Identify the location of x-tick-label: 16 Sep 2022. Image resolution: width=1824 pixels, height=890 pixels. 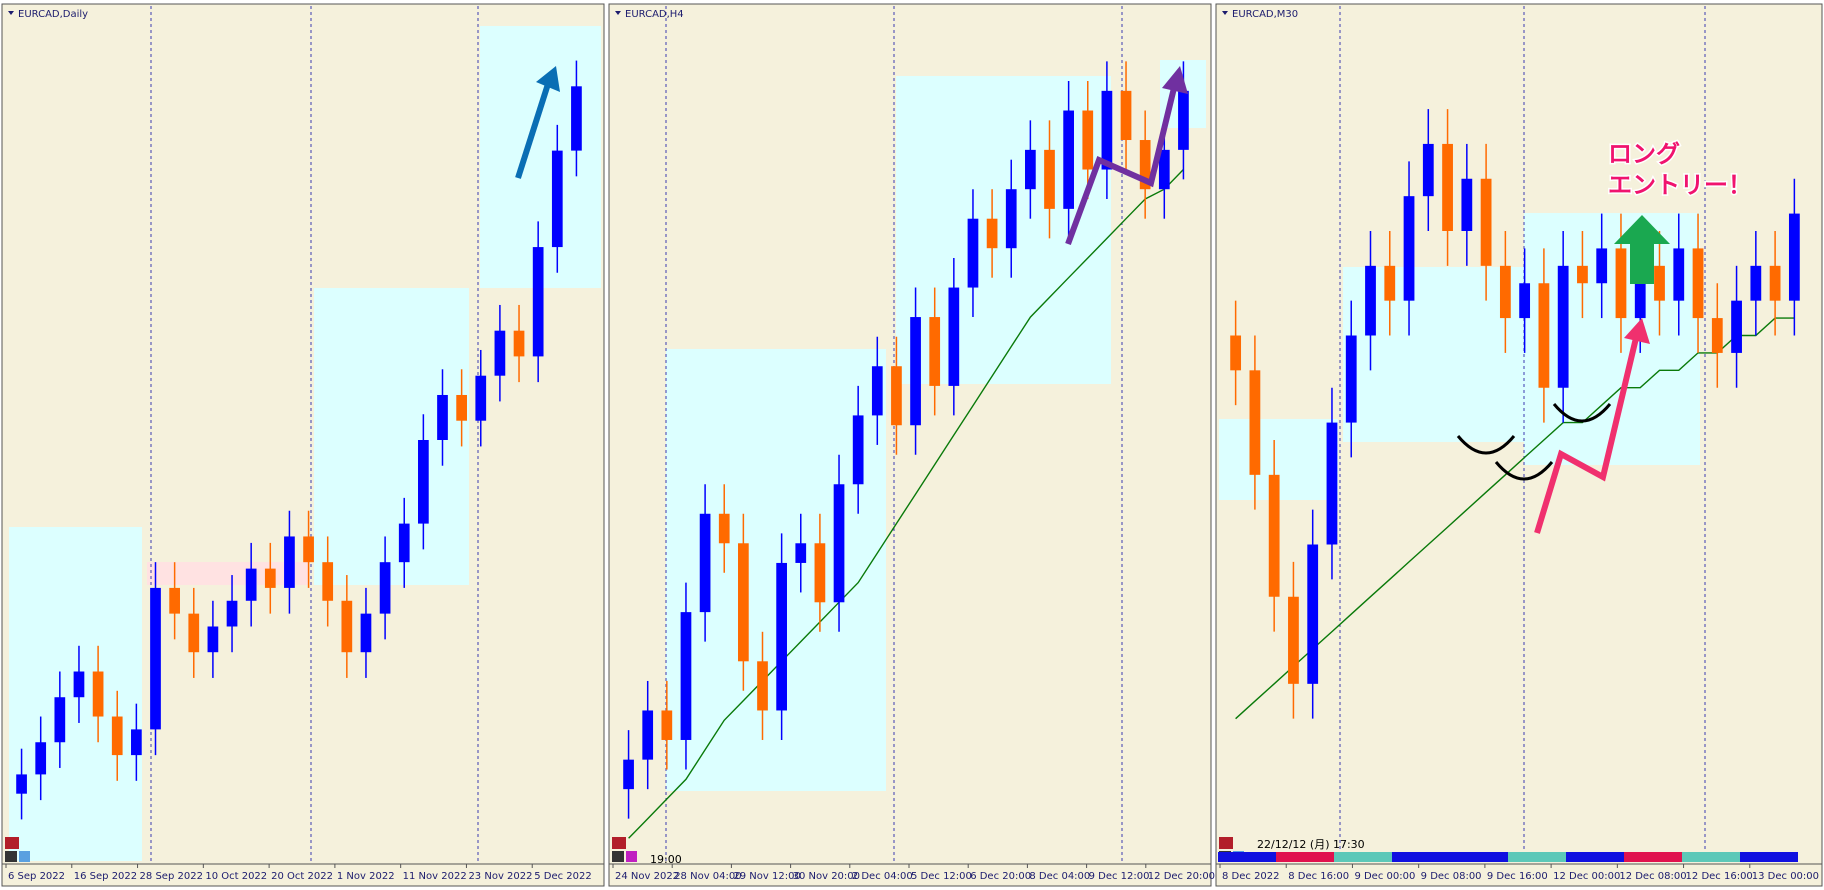
(105, 876).